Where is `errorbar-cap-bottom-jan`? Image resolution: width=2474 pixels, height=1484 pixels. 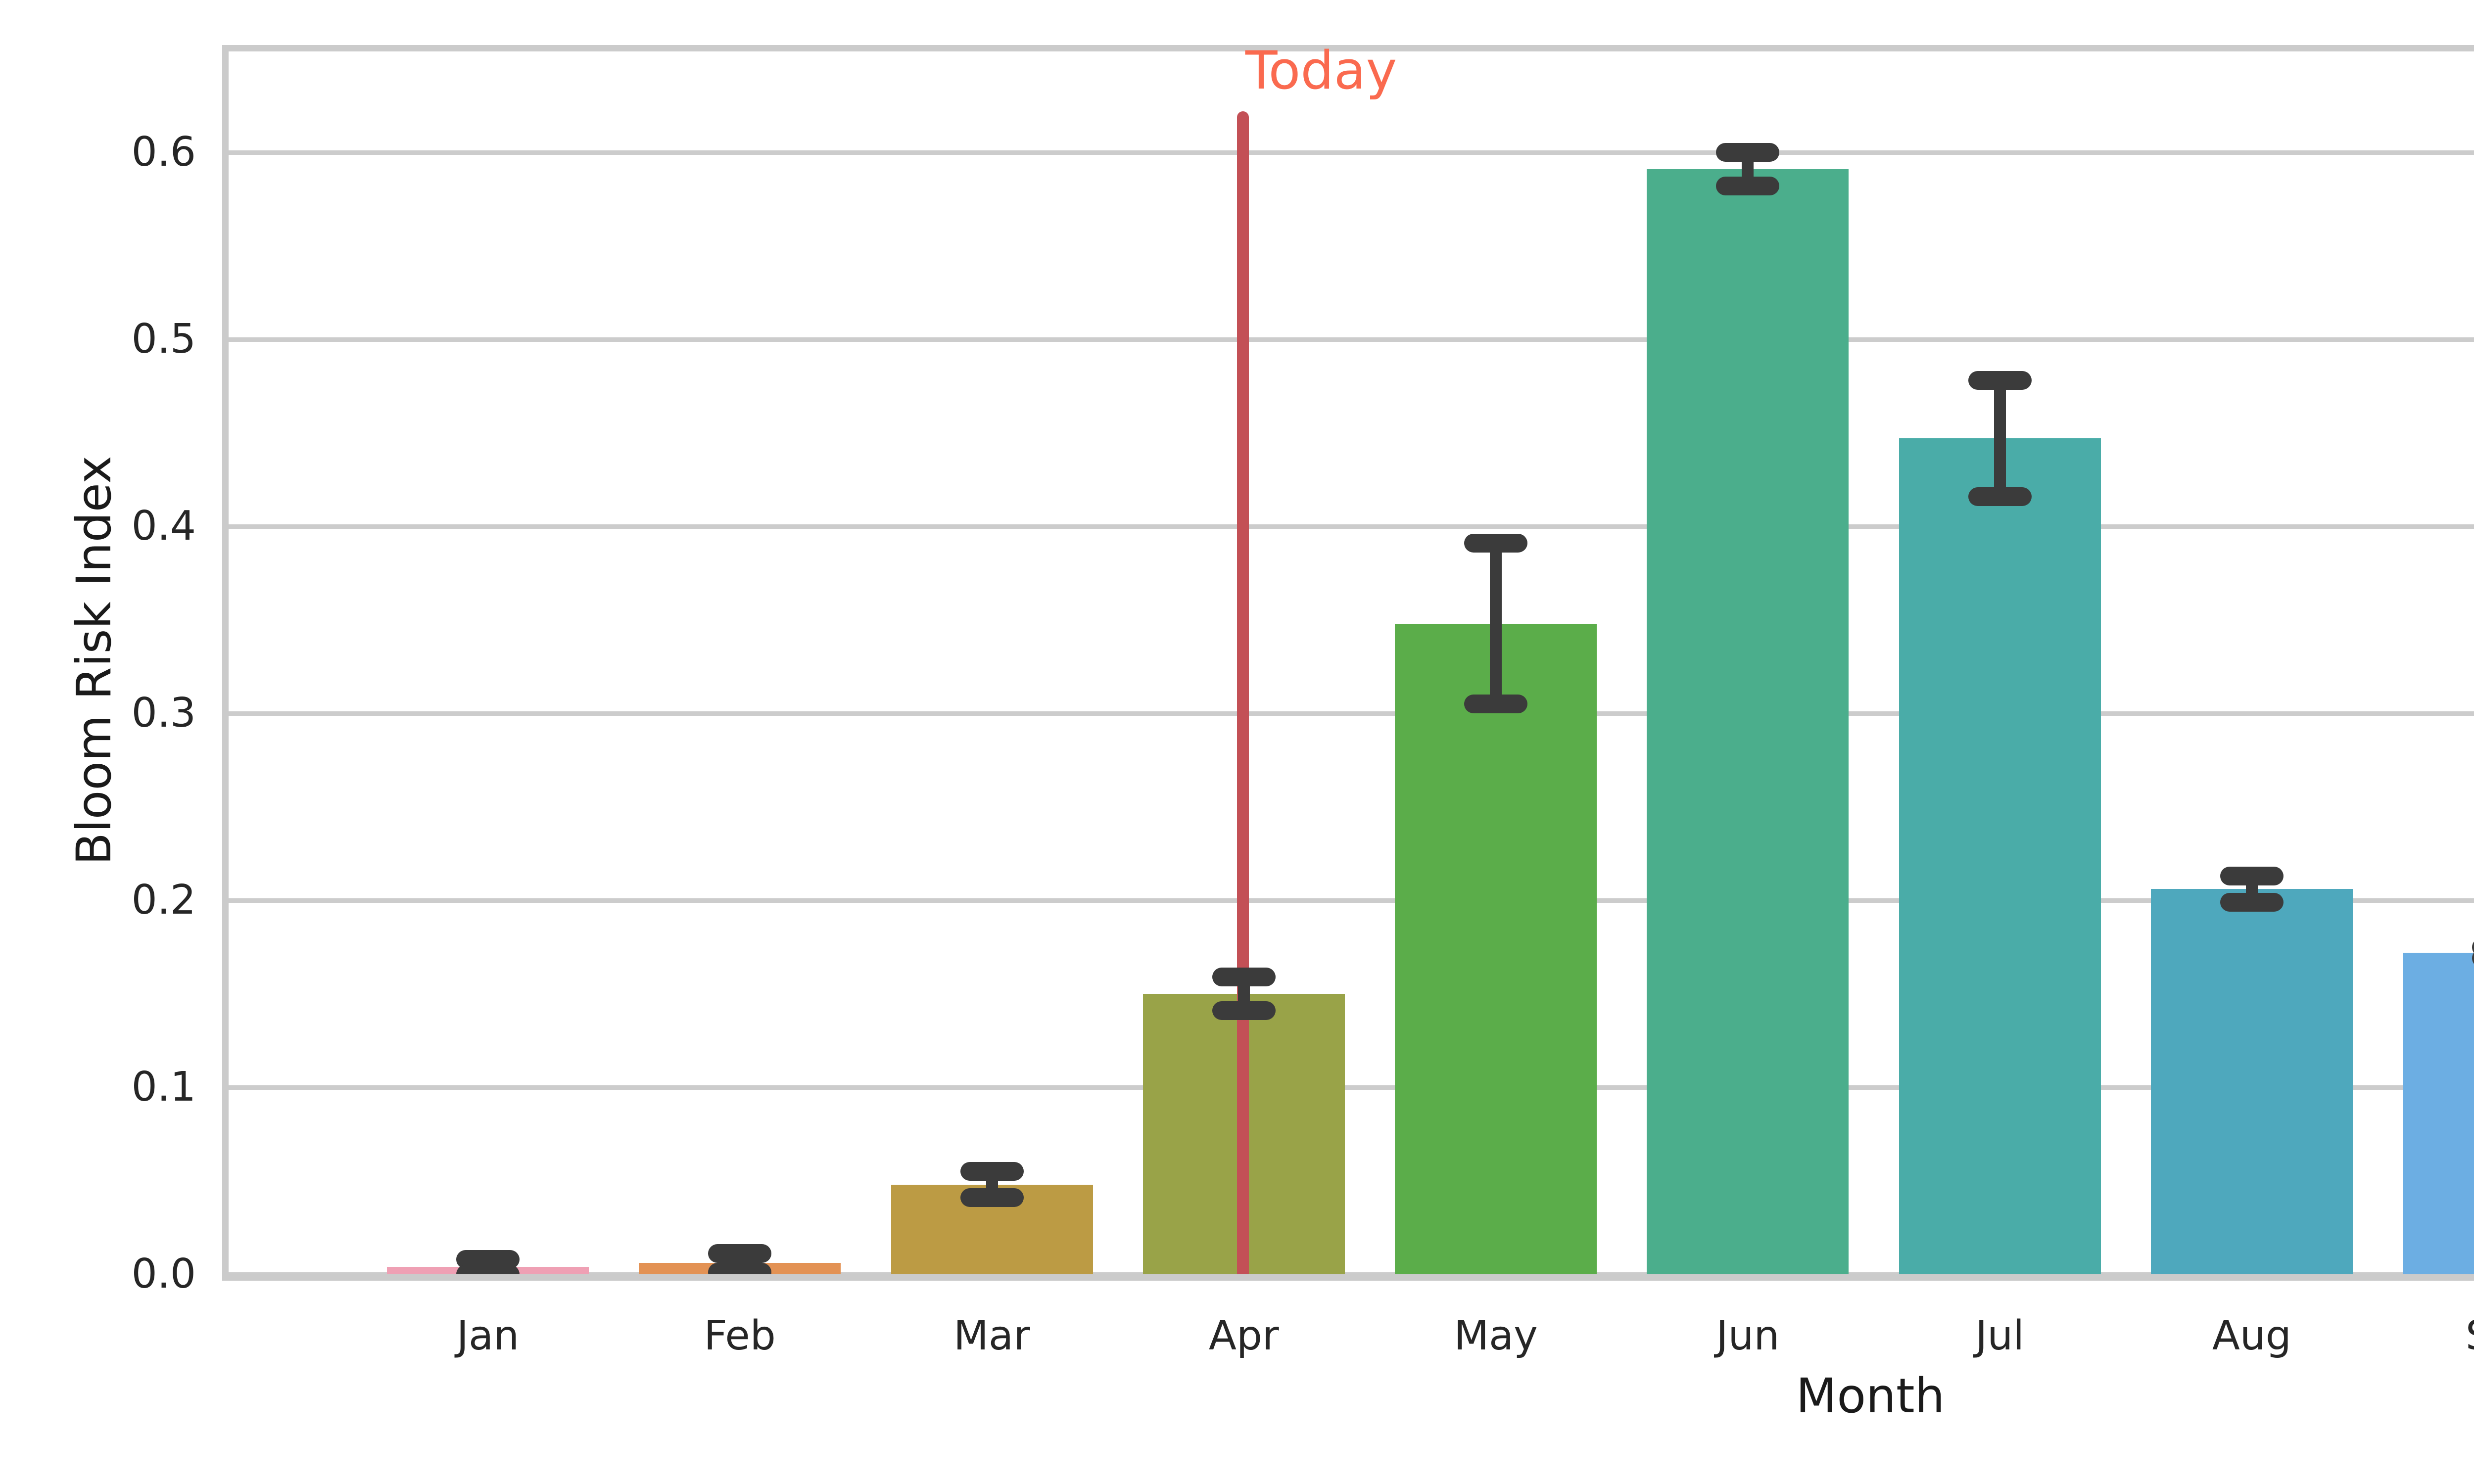
errorbar-cap-bottom-jan is located at coordinates (488, 1269).